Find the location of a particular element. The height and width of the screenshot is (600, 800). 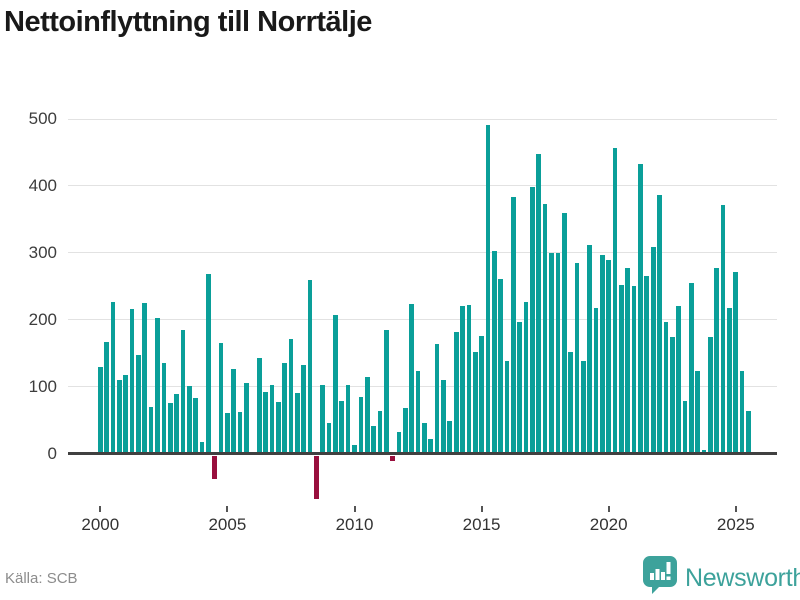

x-tick-label-2000: 2000 is located at coordinates (100, 524).